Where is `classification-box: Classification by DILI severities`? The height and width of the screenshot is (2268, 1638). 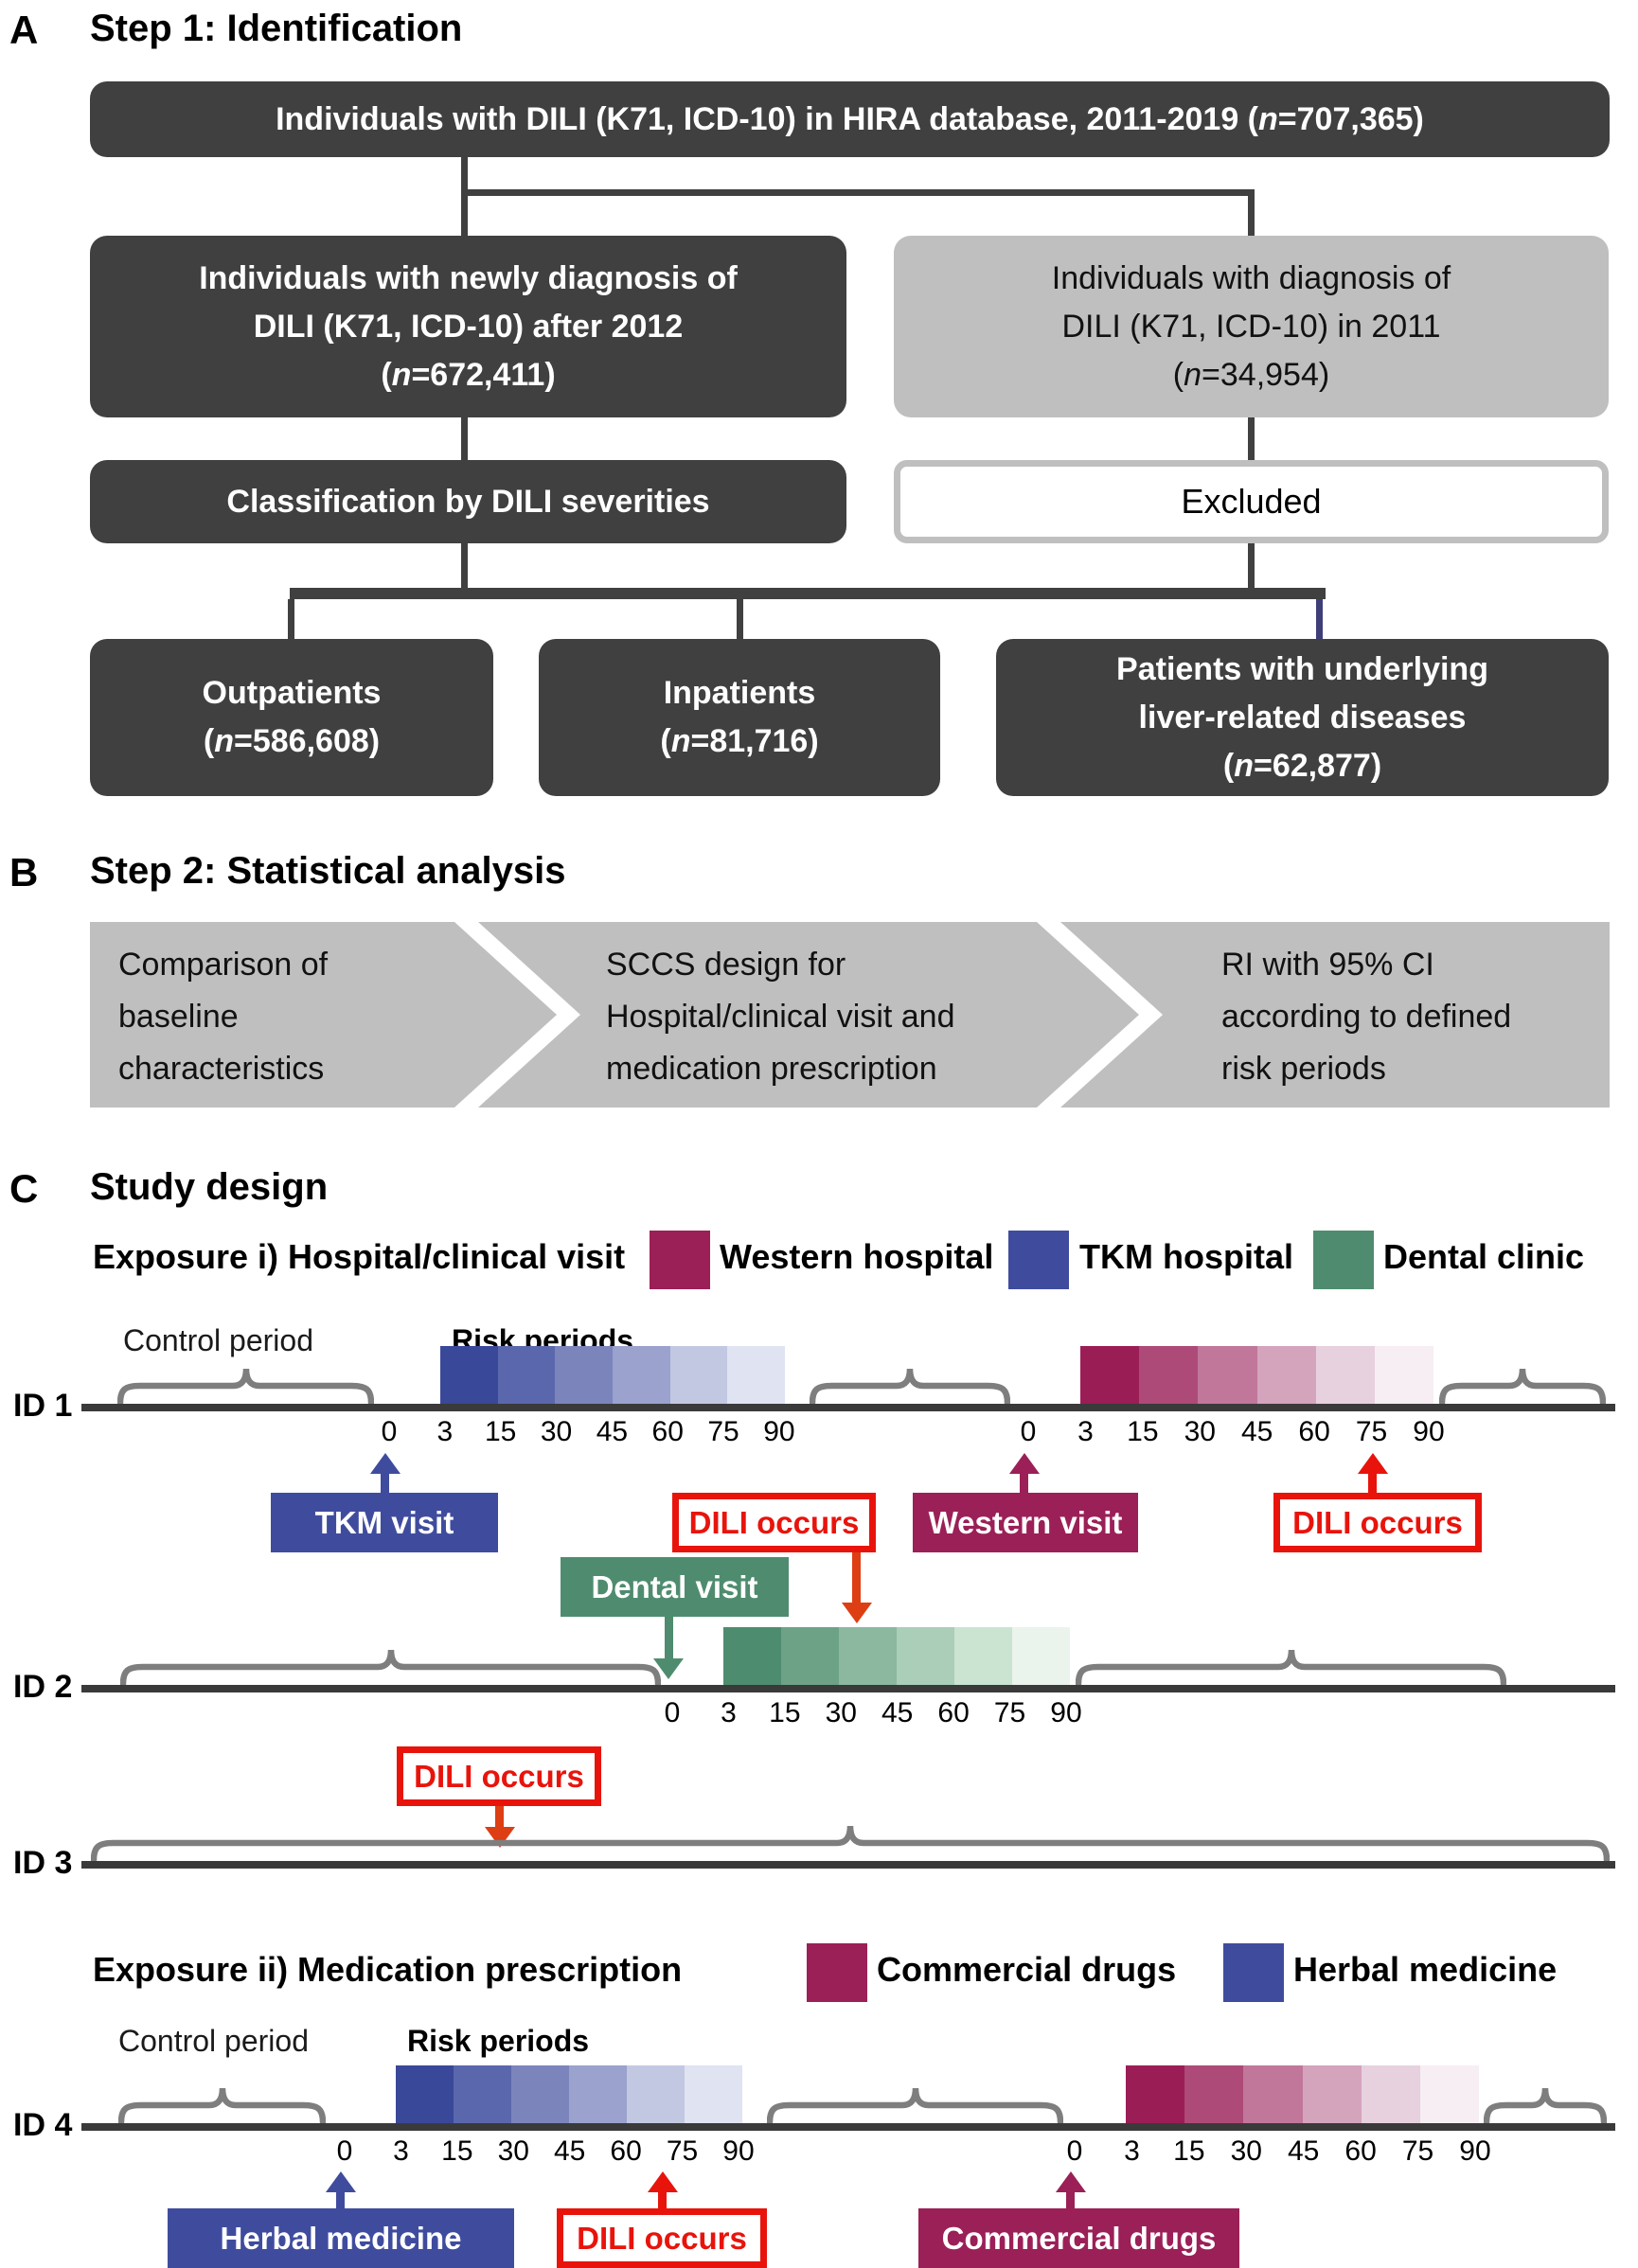
classification-box: Classification by DILI severities is located at coordinates (468, 501).